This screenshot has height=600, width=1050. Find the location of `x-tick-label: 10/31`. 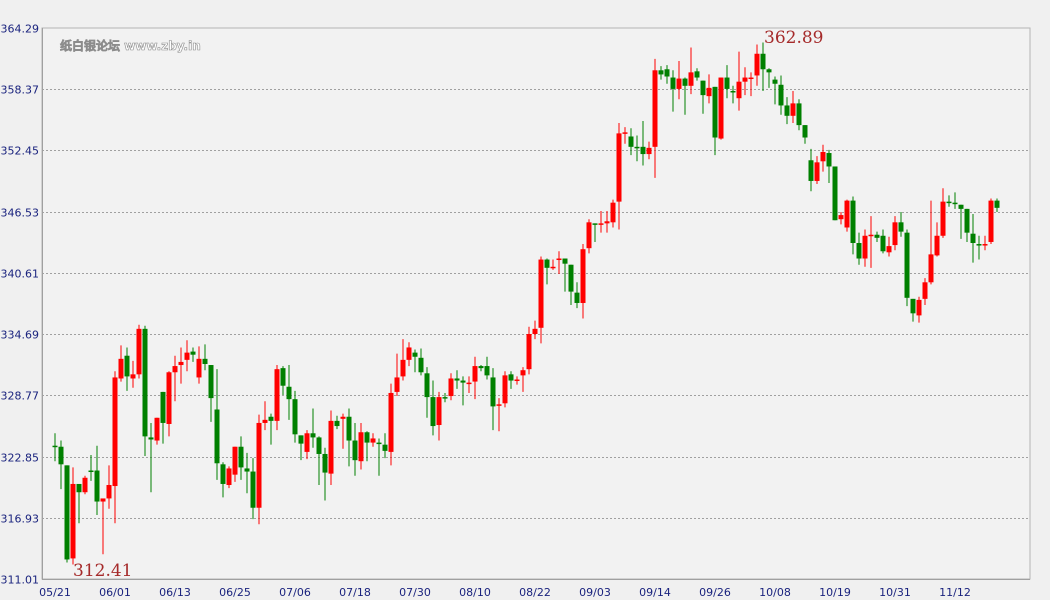

x-tick-label: 10/31 is located at coordinates (895, 592).